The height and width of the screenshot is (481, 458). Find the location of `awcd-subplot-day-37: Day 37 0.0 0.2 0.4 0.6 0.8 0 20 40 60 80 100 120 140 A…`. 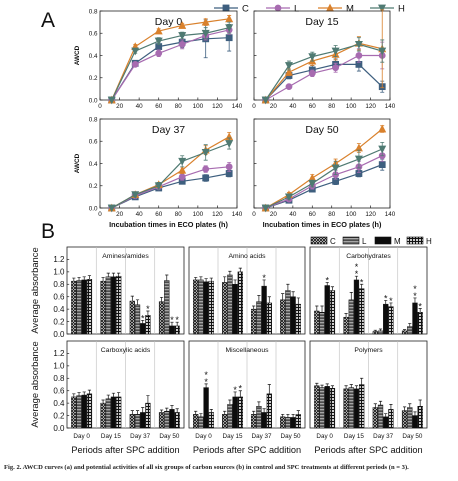

awcd-subplot-day-37: Day 37 0.0 0.2 0.4 0.6 0.8 0 20 40 60 80 100 120 140 A… is located at coordinates (158, 172).